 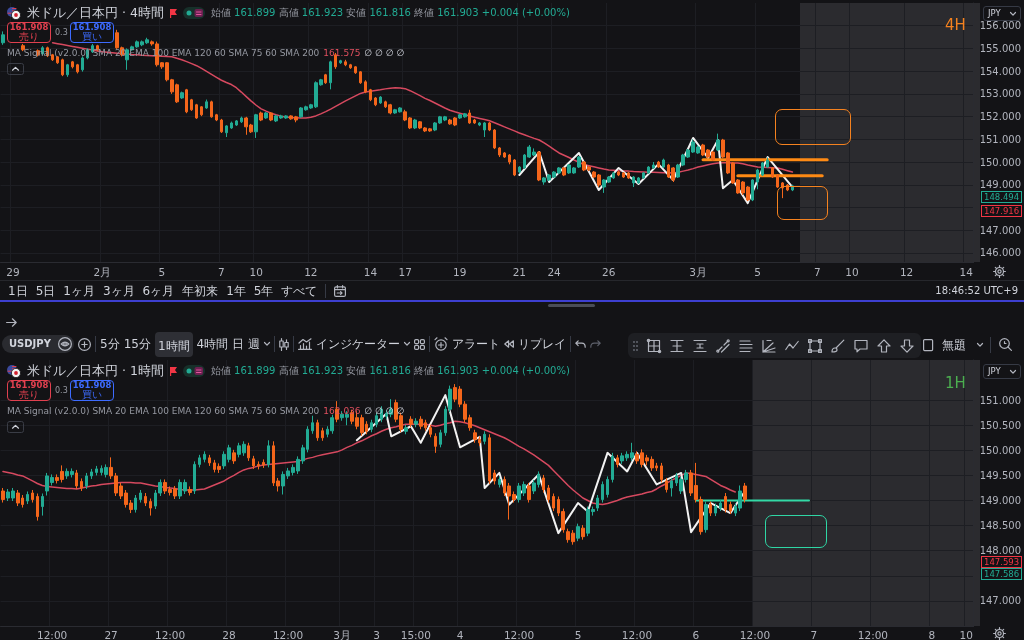 I want to click on annotation: 売り, so click(x=29, y=394).